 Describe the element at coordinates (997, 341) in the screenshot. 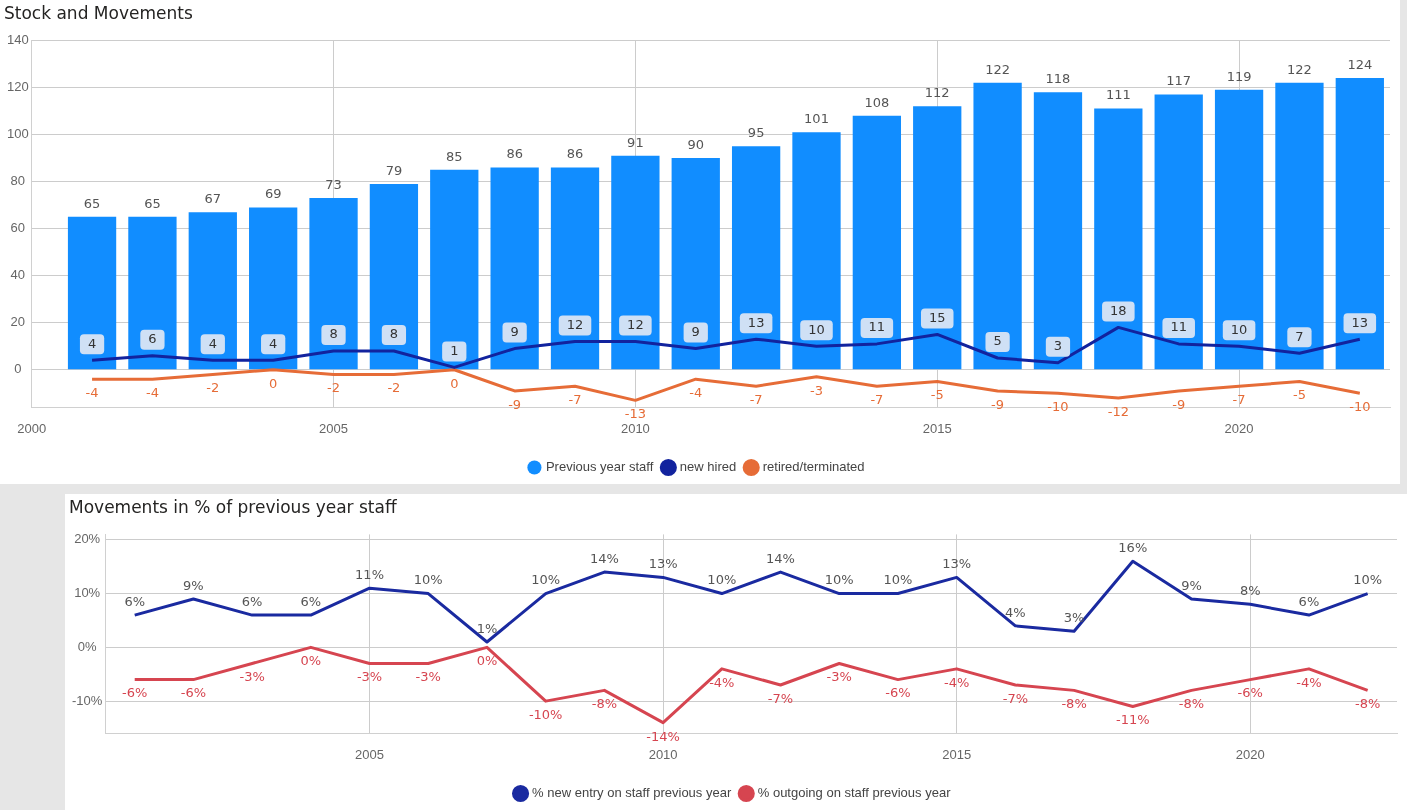

I see `data-label: 5` at that location.